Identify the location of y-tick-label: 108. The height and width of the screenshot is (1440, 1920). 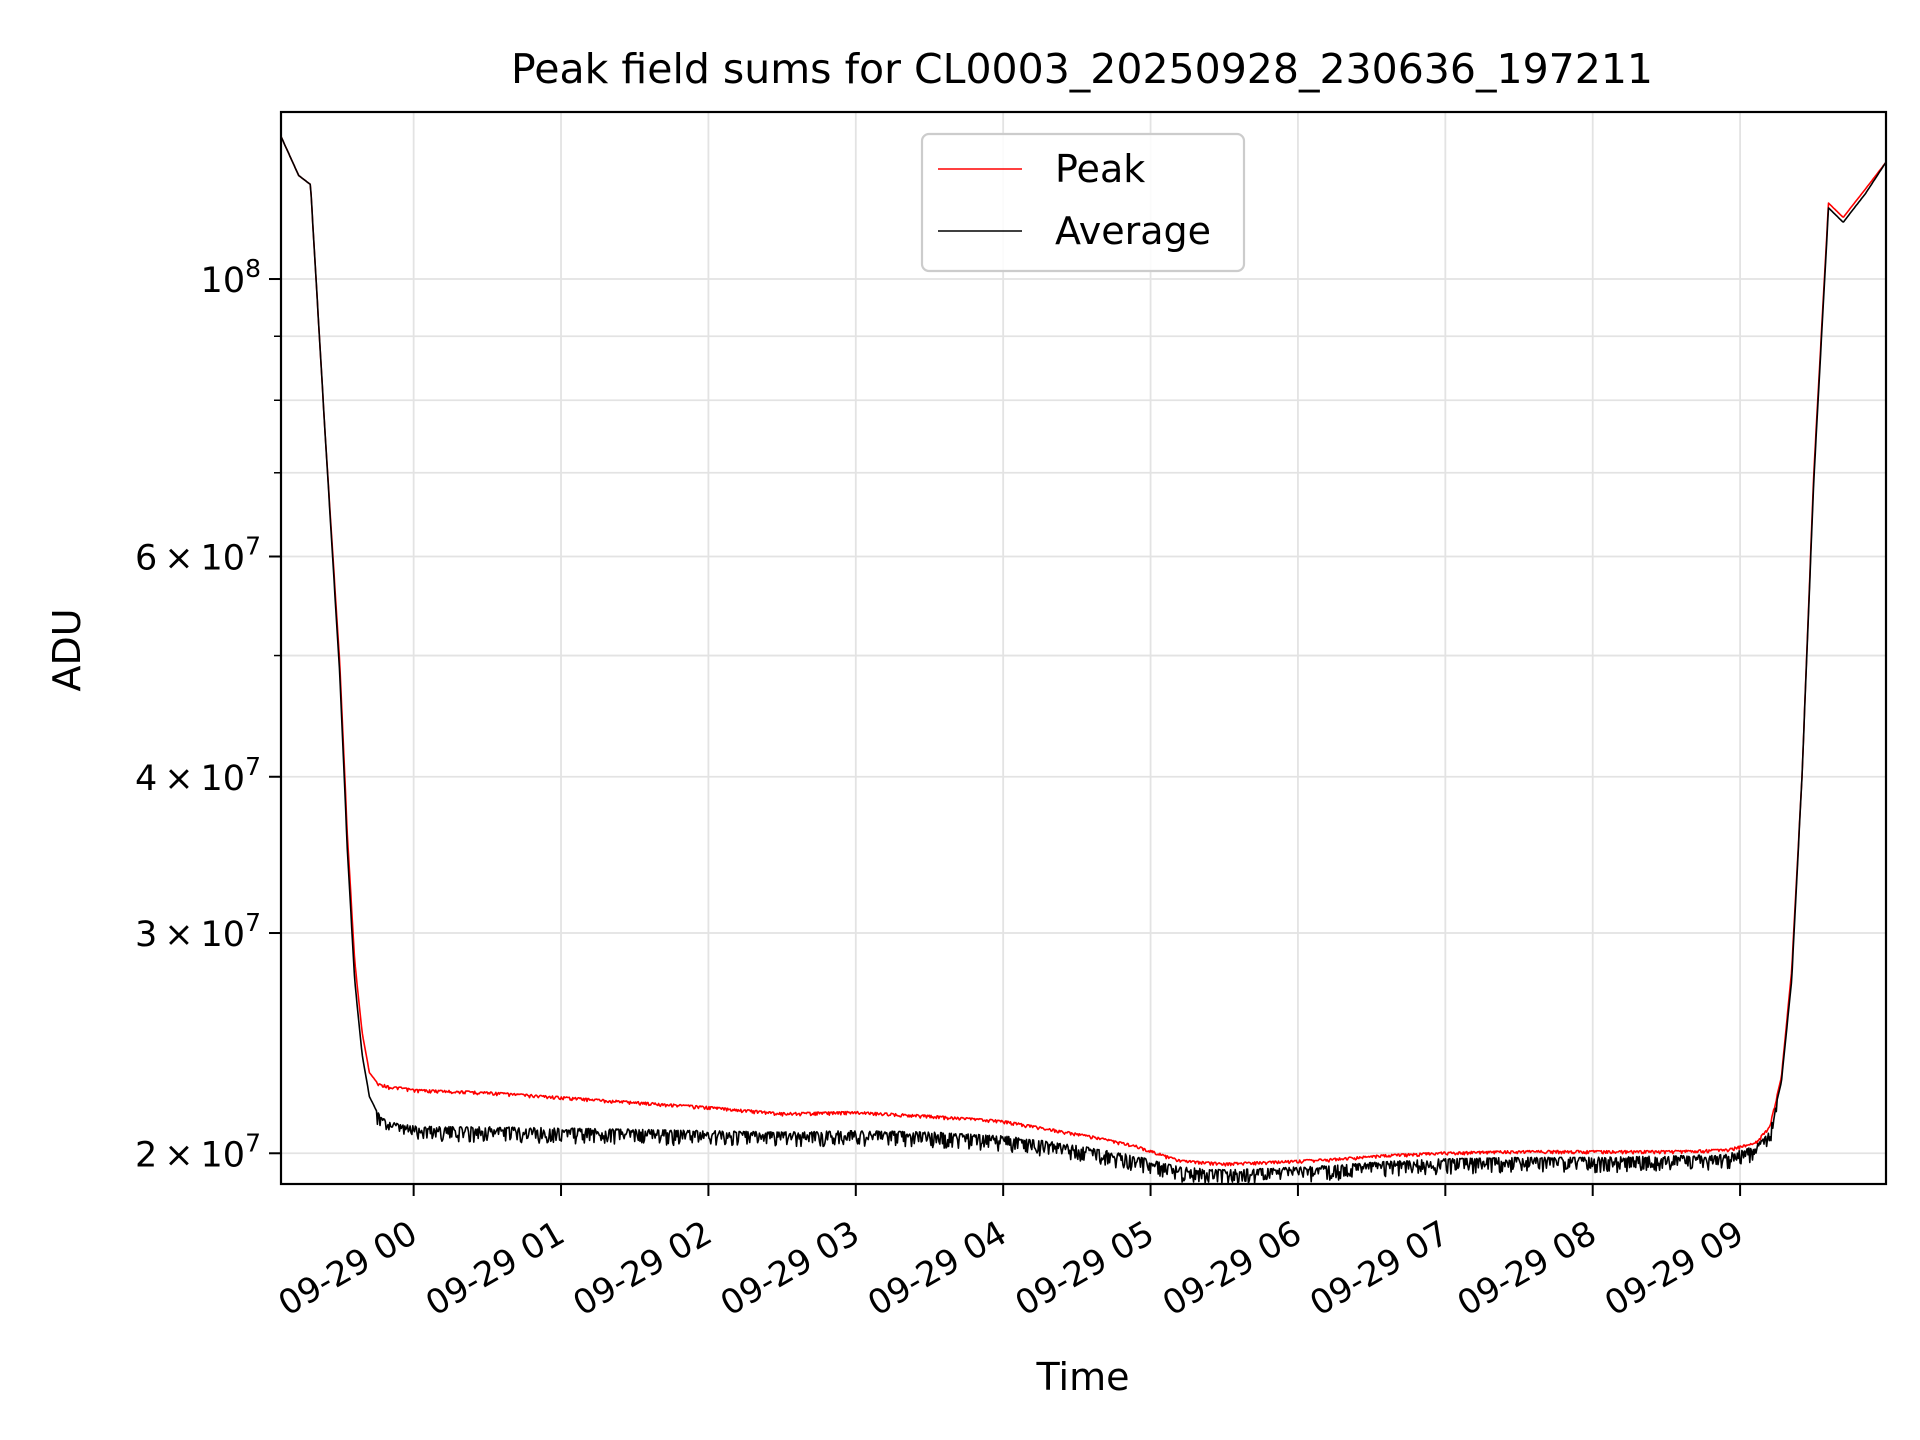
(231, 277).